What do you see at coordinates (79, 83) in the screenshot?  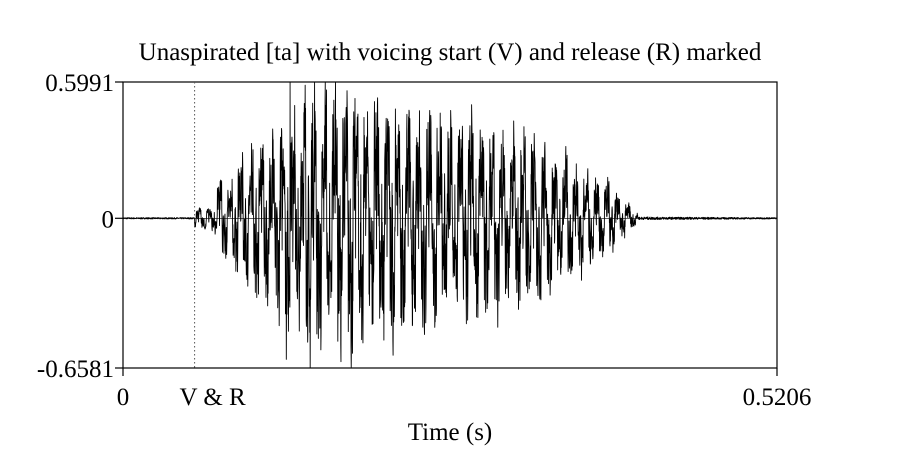 I see `y-tick-label-max: 0.5991` at bounding box center [79, 83].